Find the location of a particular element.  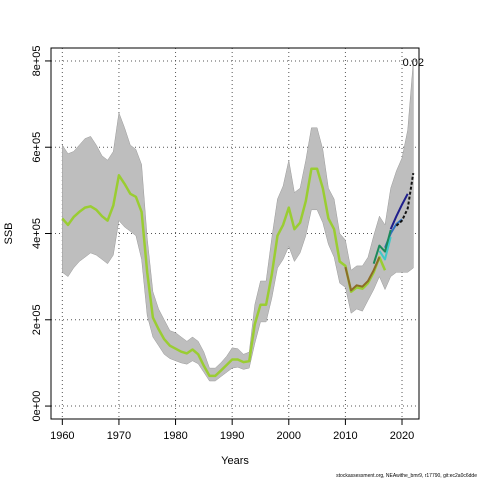

x-tick-label: 1980 is located at coordinates (175, 436).